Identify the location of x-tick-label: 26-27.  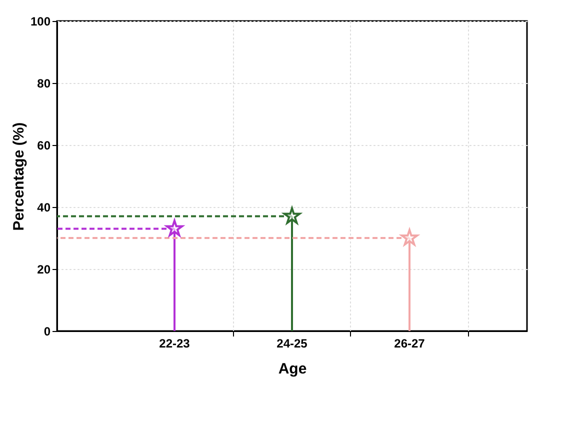
(410, 343).